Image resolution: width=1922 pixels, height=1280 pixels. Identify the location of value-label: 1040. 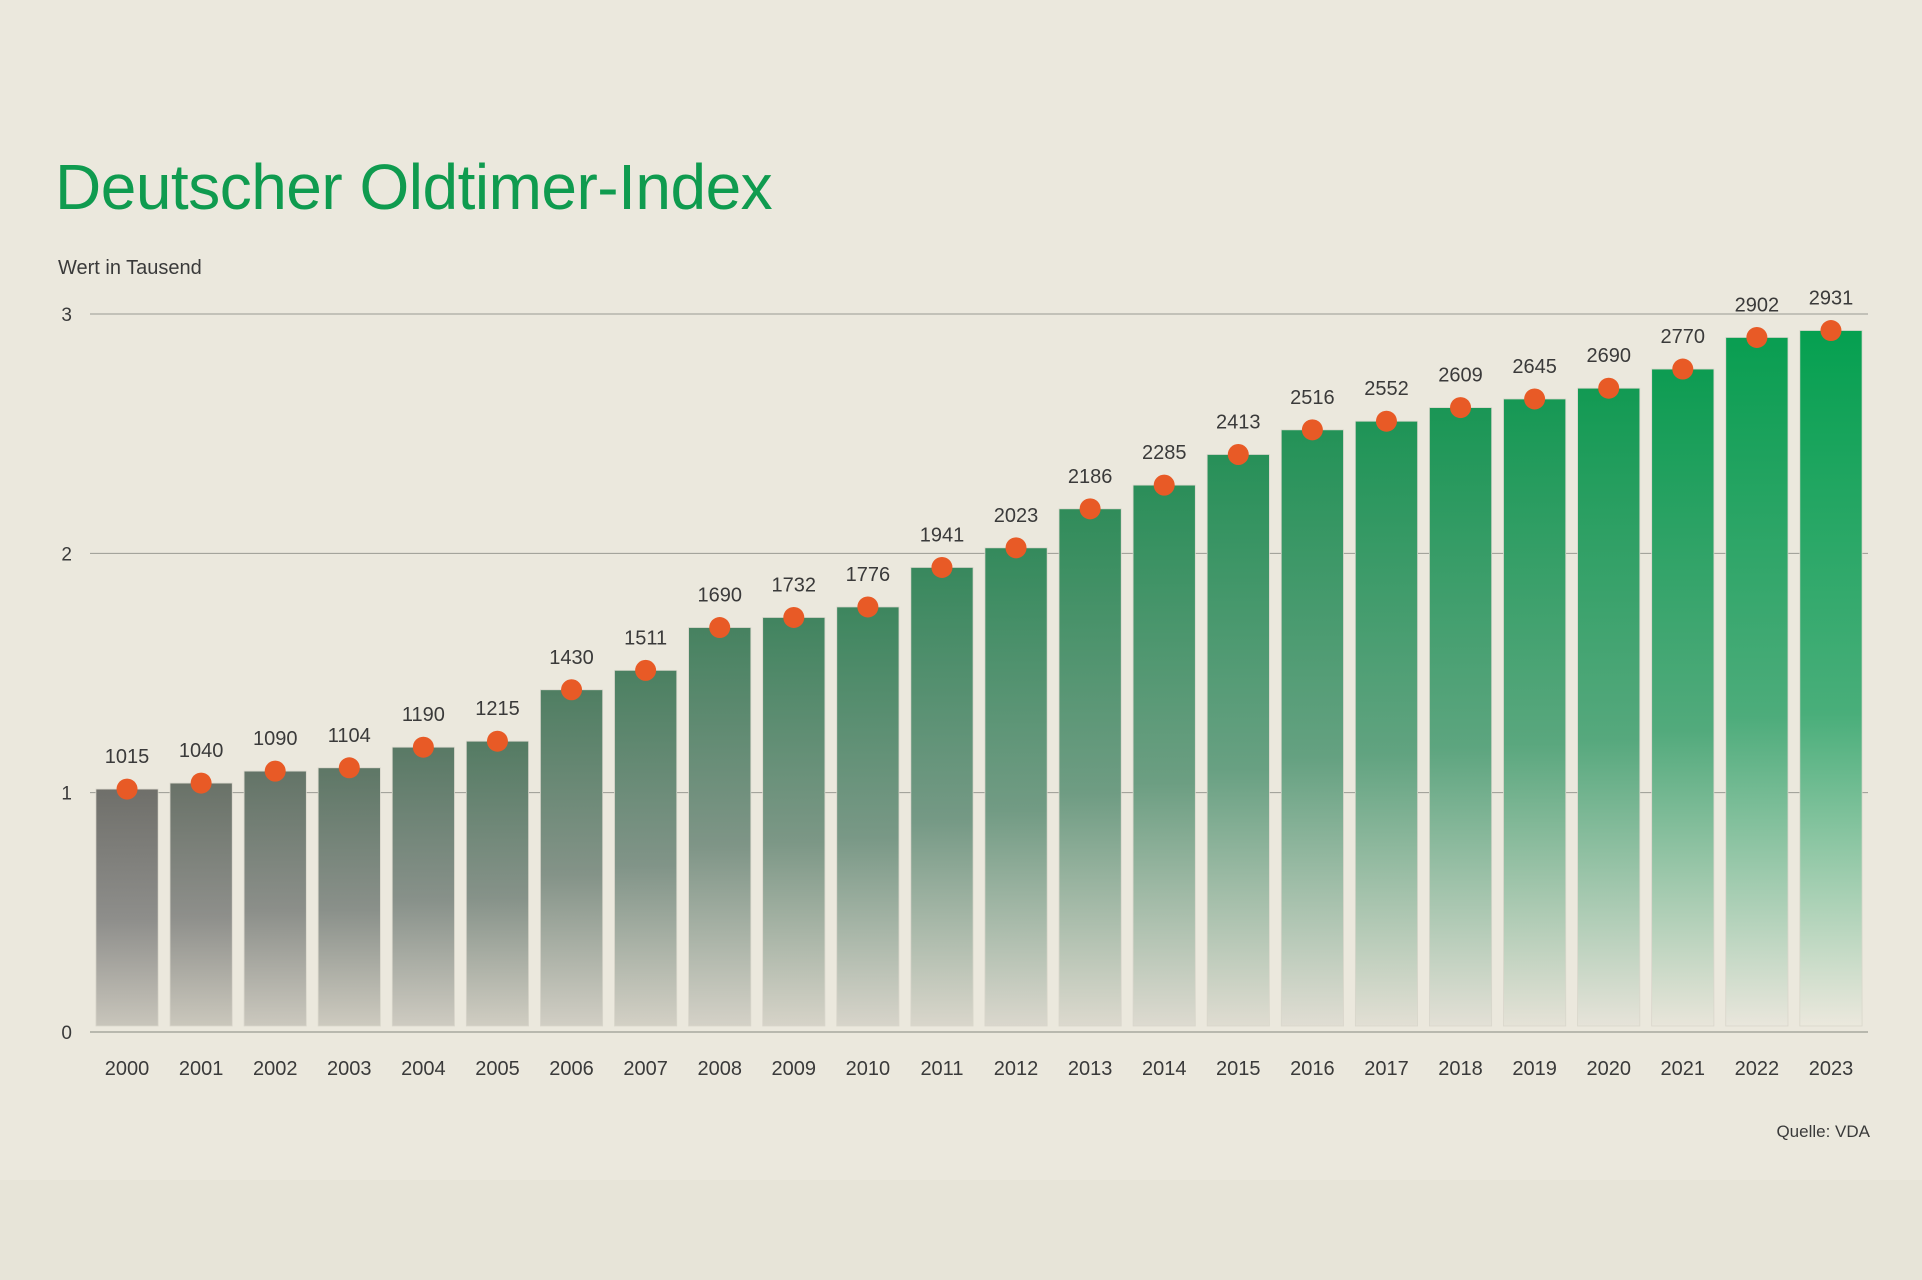
(201, 751).